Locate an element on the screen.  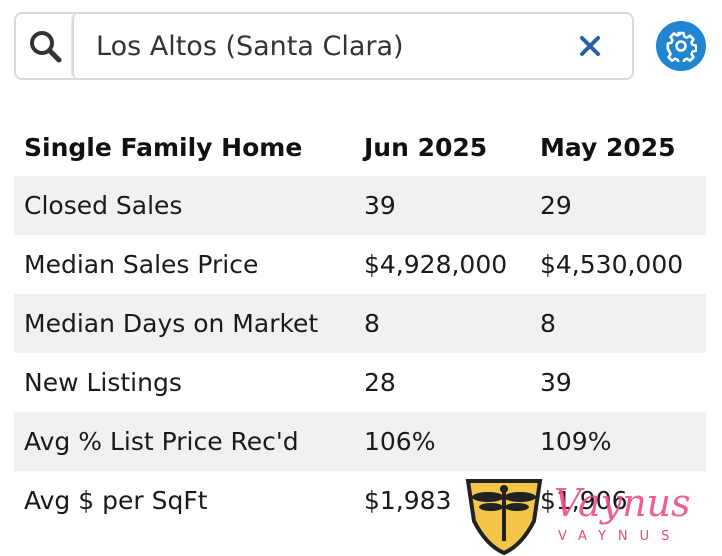
table-row: Closed Sales 39 29 is located at coordinates (360, 205).